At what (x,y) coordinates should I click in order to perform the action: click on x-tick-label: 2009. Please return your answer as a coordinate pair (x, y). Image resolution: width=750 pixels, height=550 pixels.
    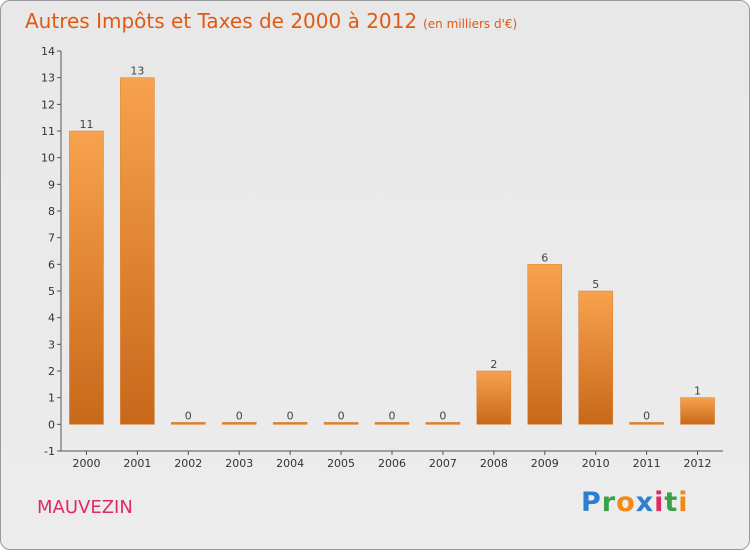
    Looking at the image, I should click on (545, 463).